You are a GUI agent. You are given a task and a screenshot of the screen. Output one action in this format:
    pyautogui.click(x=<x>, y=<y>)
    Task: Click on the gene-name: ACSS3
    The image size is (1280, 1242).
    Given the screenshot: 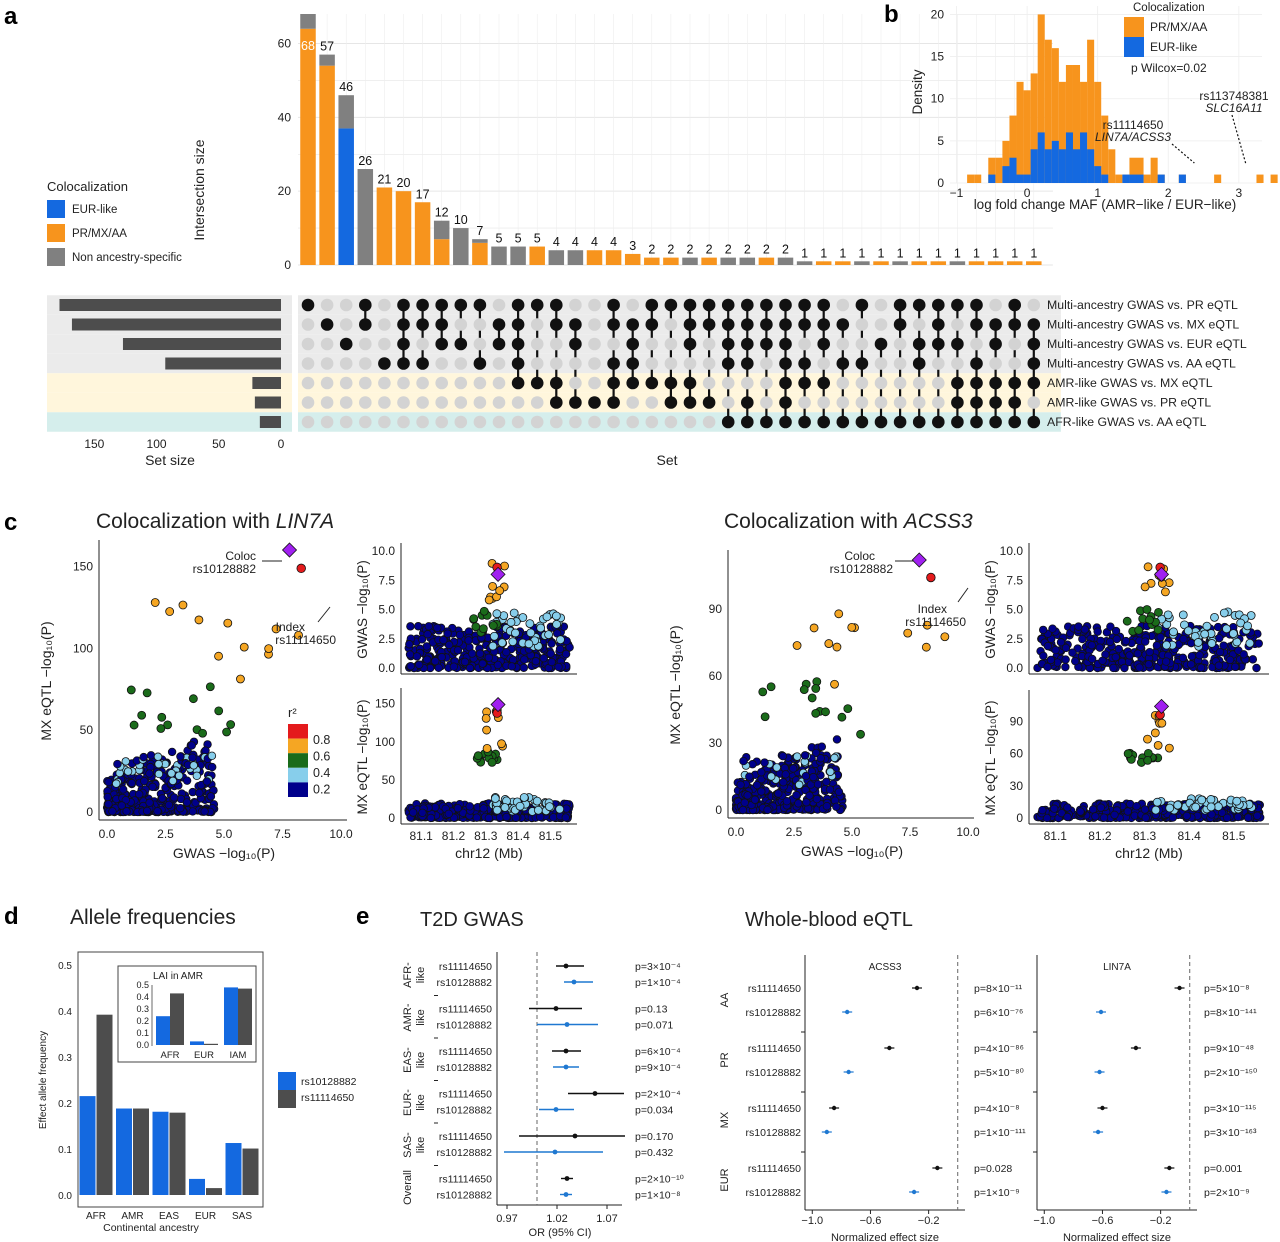 What is the action you would take?
    pyautogui.click(x=937, y=521)
    